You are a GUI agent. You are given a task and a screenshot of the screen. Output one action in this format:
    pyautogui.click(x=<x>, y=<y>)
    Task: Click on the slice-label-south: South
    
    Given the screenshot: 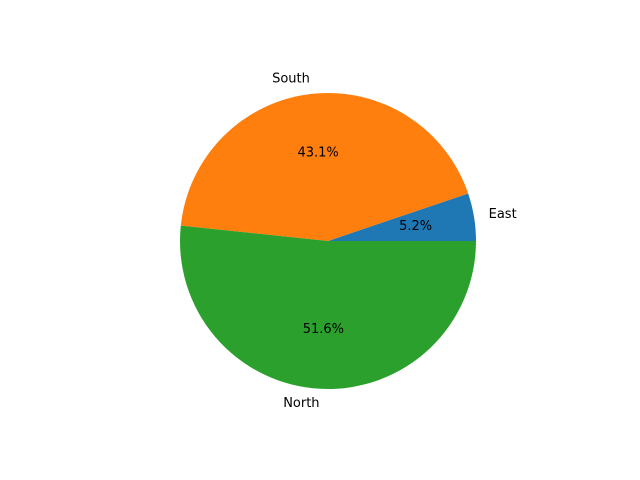 What is the action you would take?
    pyautogui.click(x=291, y=79)
    